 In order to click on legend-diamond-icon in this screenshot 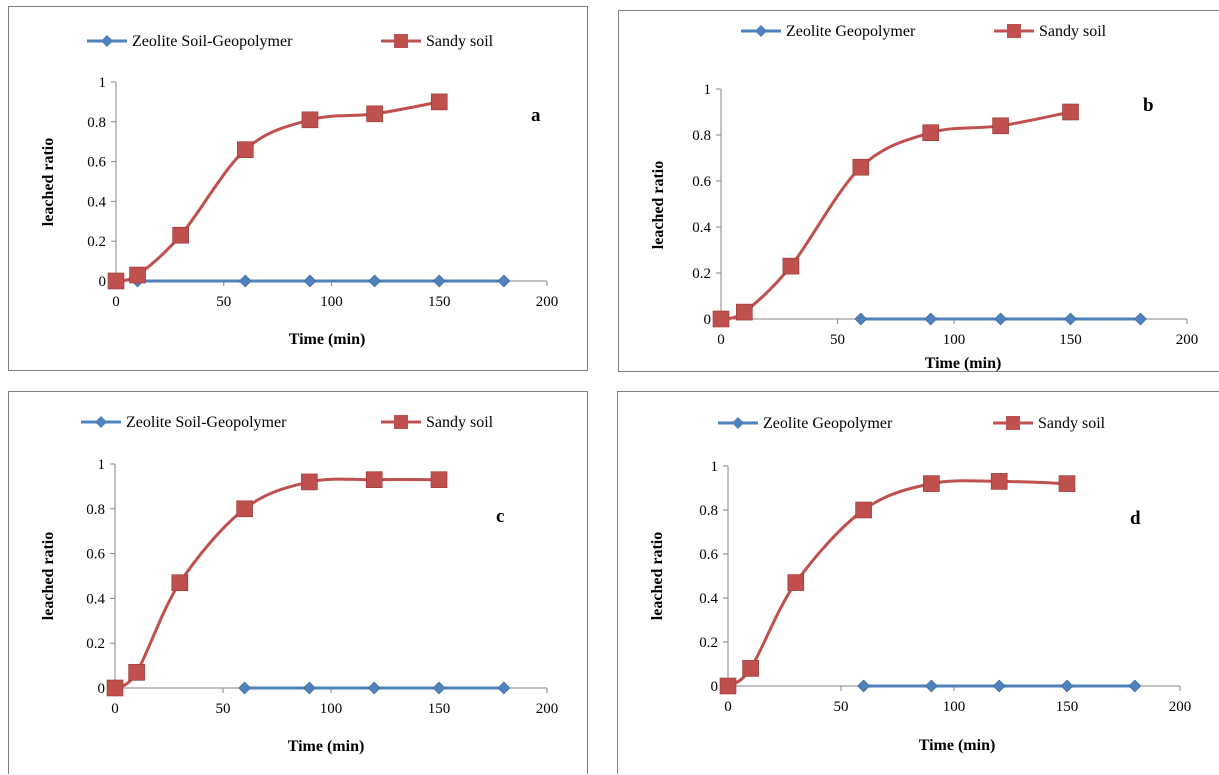, I will do `click(101, 422)`.